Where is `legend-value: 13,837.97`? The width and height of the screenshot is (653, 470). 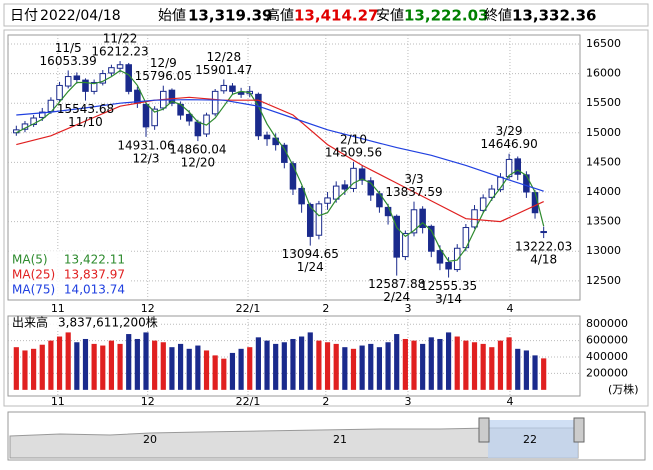
legend-value: 13,837.97 is located at coordinates (94, 275).